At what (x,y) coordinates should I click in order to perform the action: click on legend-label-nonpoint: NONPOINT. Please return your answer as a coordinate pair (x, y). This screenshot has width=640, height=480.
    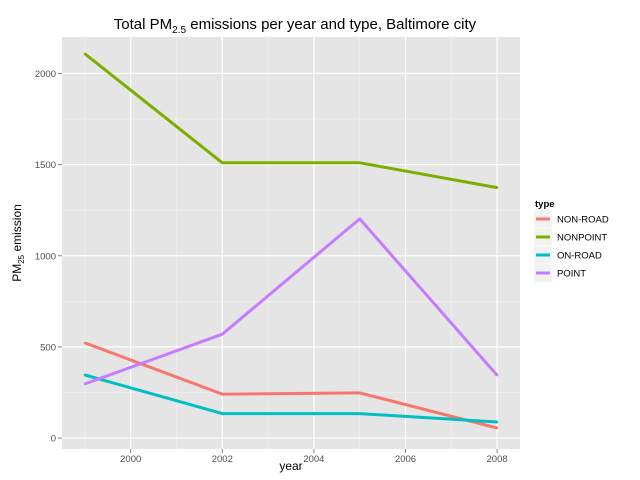
    Looking at the image, I should click on (582, 238).